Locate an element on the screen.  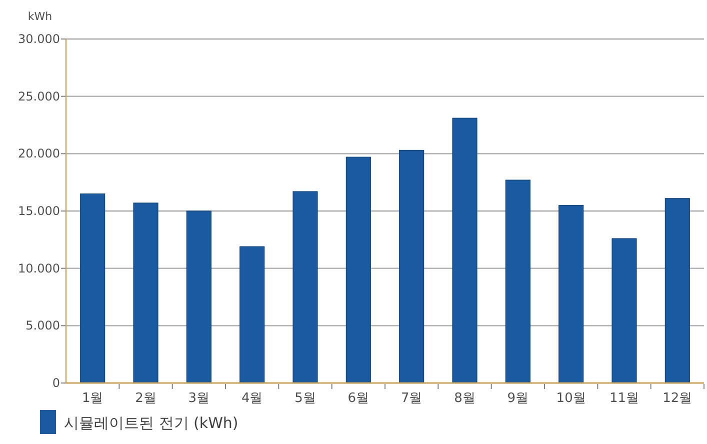
x-tick-label: 1월 is located at coordinates (93, 398).